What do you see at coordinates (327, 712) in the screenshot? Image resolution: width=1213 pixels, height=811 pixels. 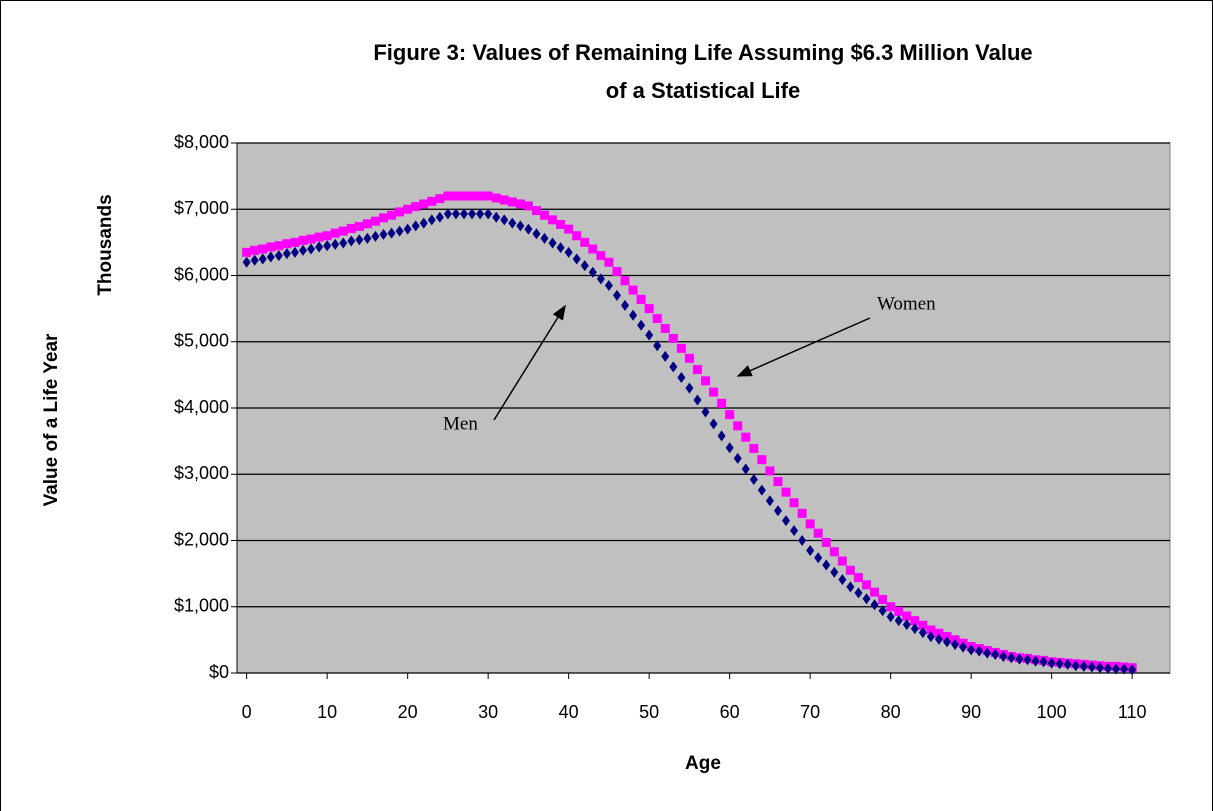 I see `x-tick-label: 10` at bounding box center [327, 712].